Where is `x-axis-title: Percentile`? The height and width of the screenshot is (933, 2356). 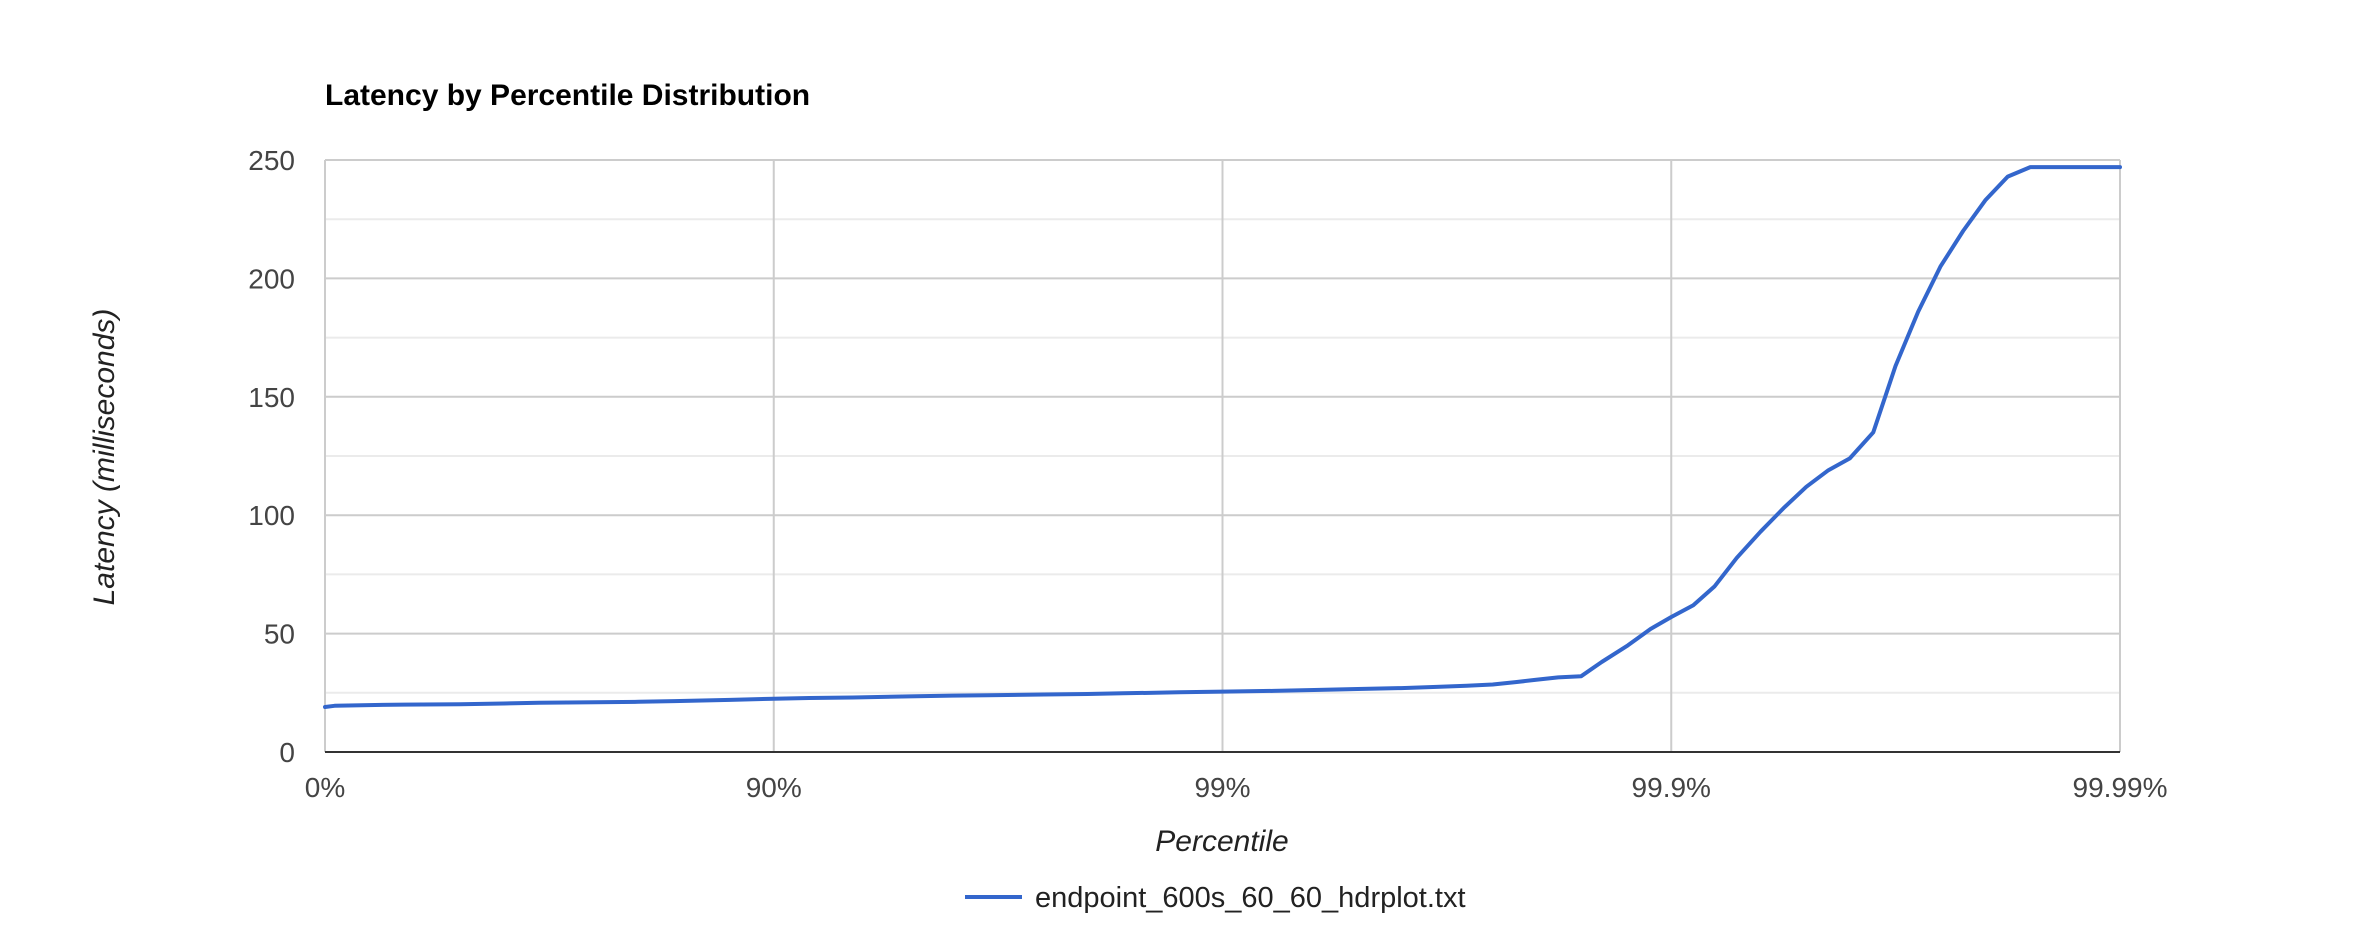 x-axis-title: Percentile is located at coordinates (1221, 841).